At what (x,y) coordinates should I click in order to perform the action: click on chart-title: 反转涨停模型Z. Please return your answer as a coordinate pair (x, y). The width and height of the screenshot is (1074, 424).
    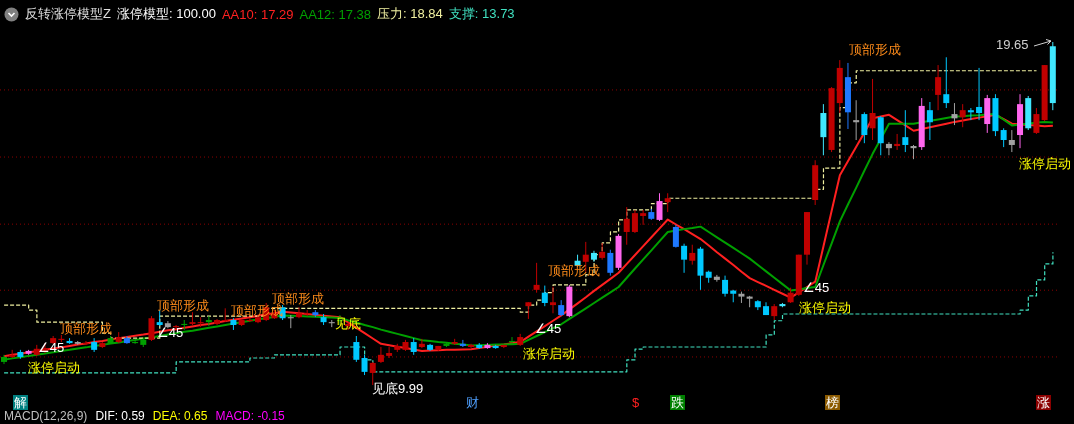
    Looking at the image, I should click on (68, 14).